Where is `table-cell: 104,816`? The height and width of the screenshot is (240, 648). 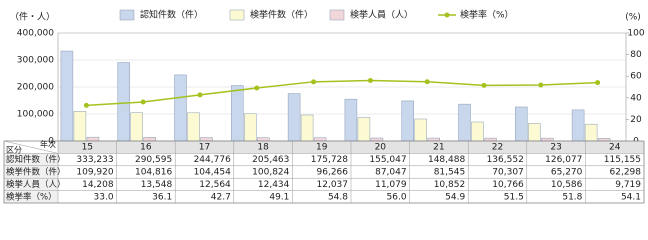
table-cell: 104,816 is located at coordinates (153, 173).